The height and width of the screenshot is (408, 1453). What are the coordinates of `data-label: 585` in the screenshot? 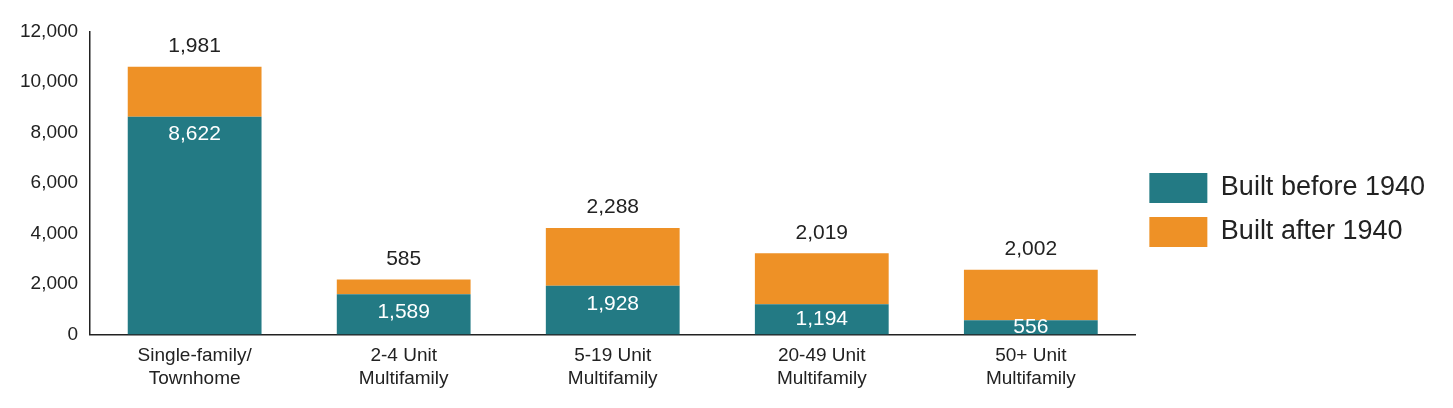 It's located at (404, 257).